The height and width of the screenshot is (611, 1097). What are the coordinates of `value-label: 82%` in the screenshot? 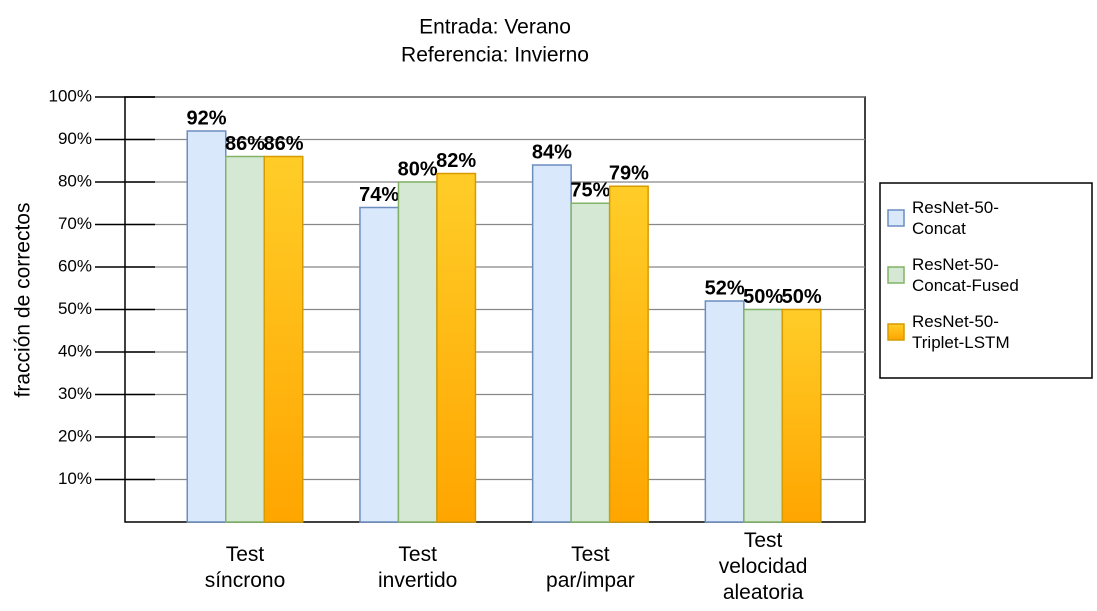 It's located at (456, 161).